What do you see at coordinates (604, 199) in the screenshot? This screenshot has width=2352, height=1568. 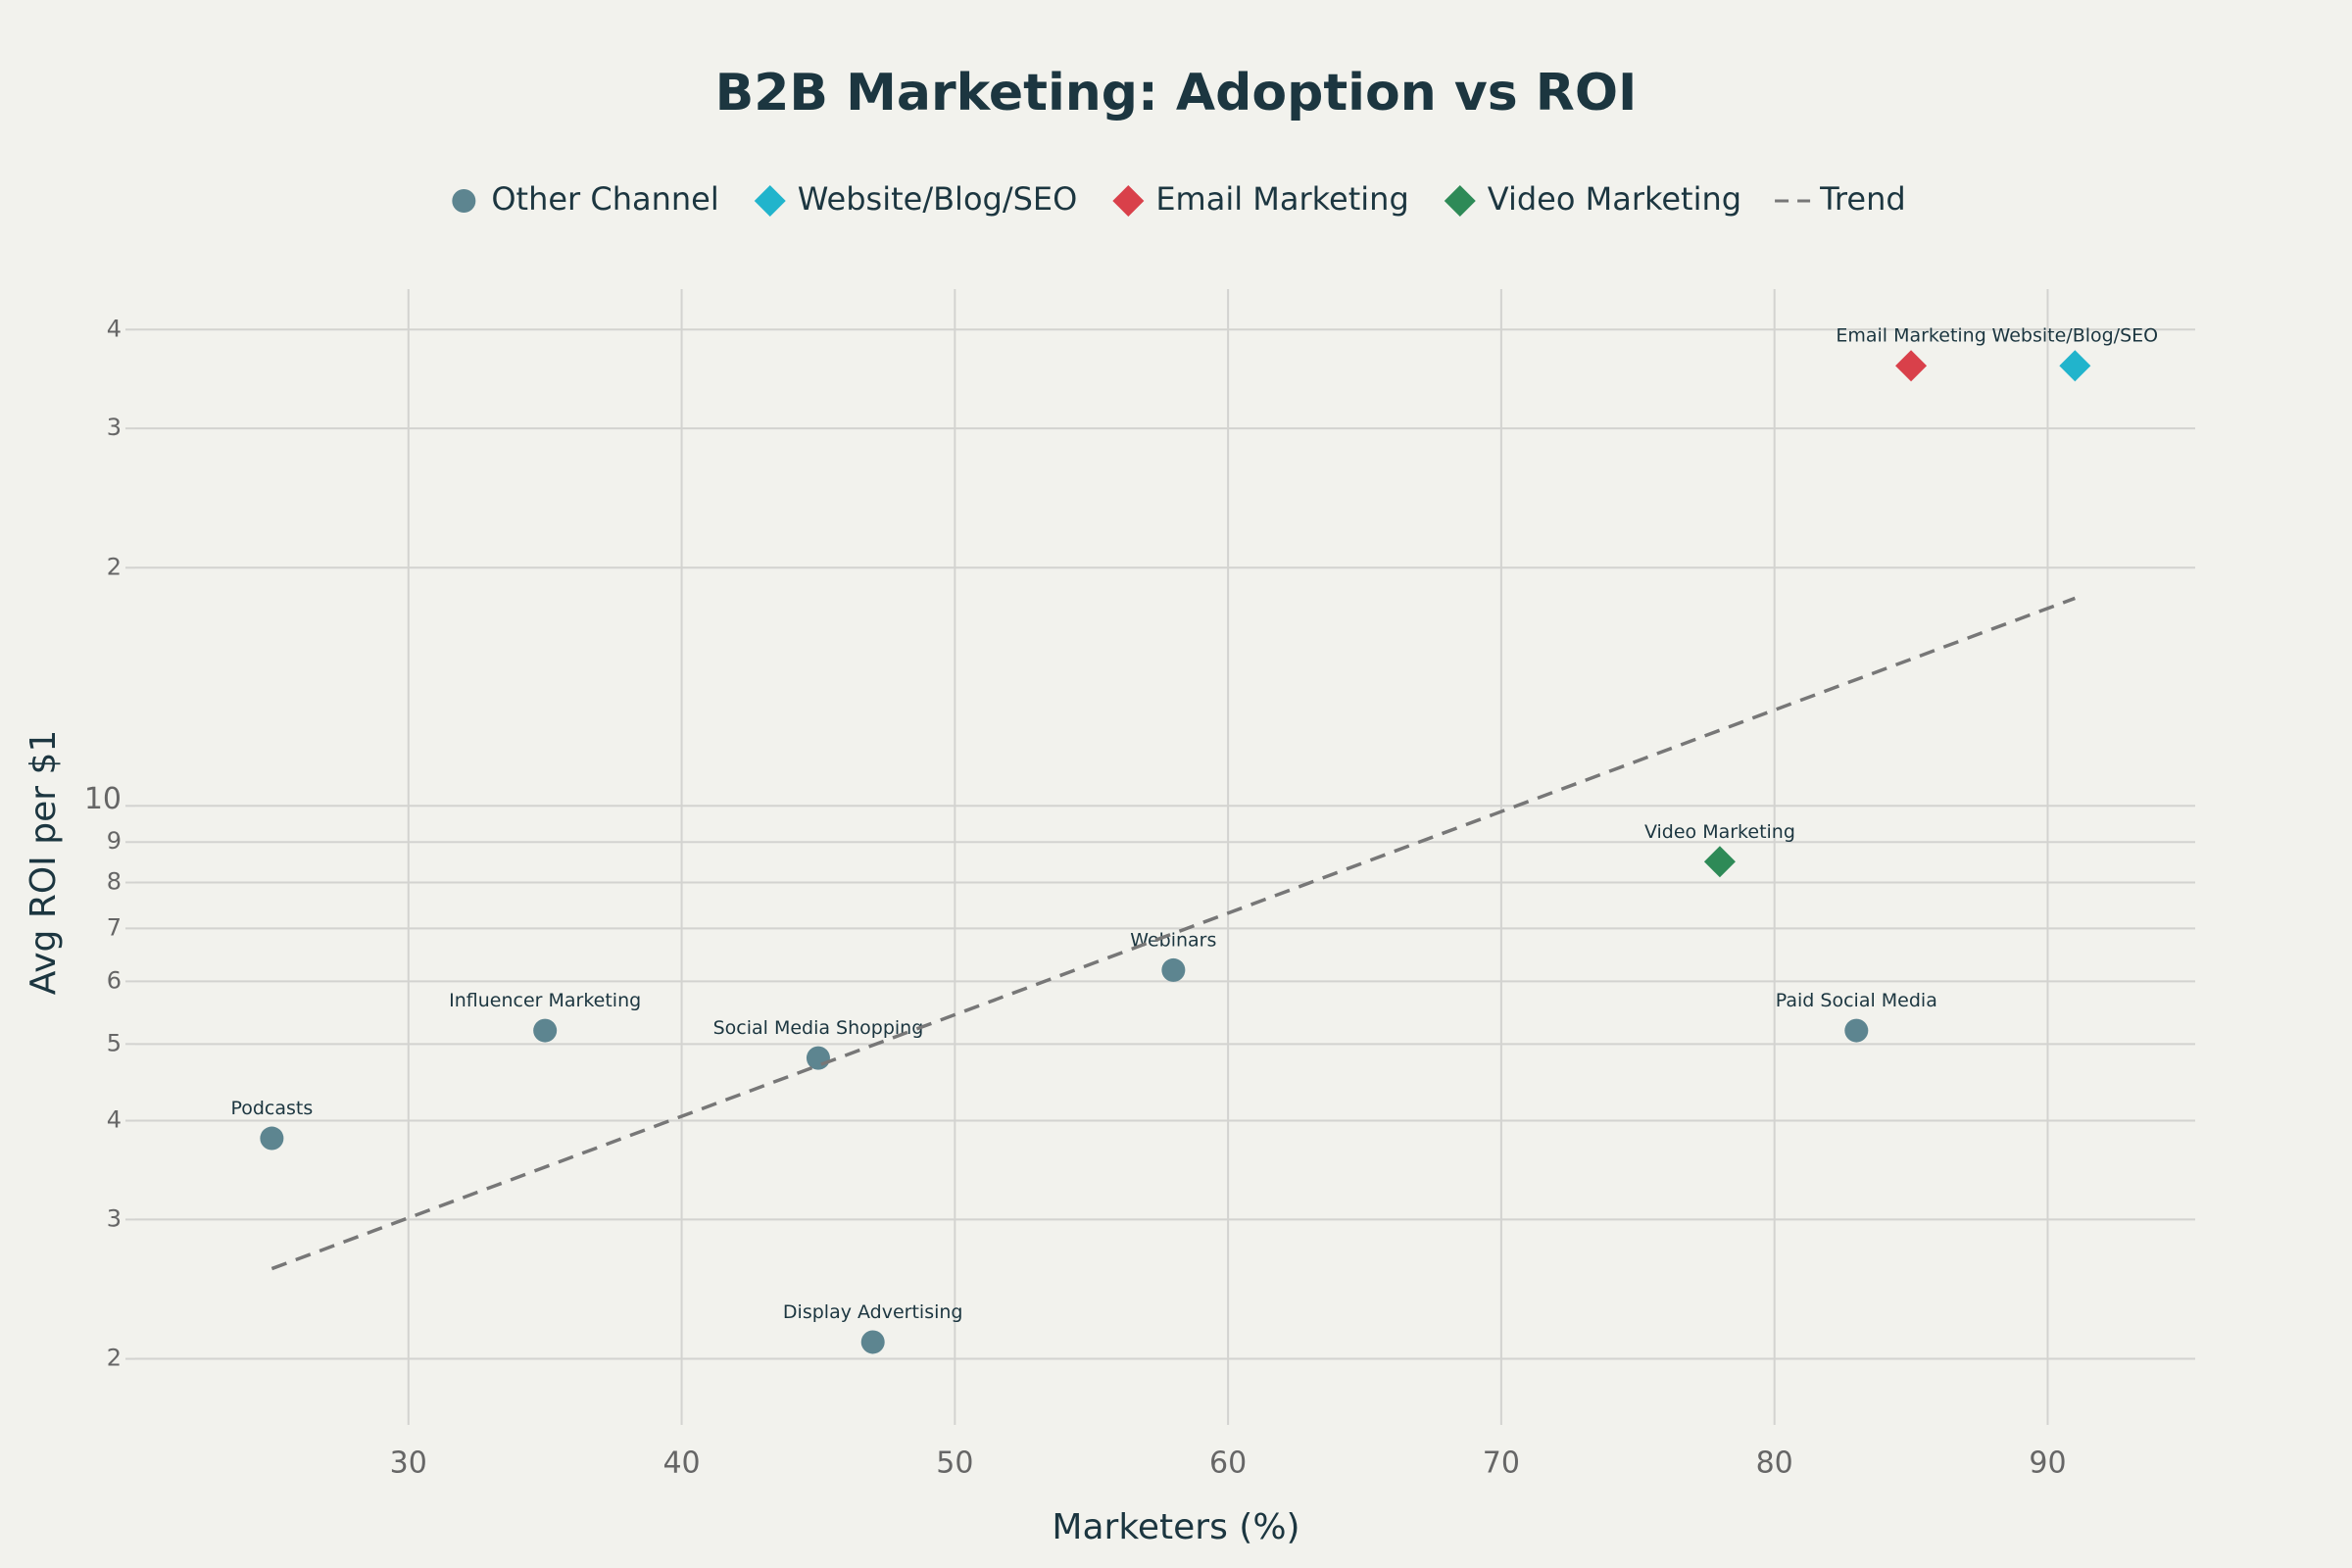 I see `legend-label: Other Channel` at bounding box center [604, 199].